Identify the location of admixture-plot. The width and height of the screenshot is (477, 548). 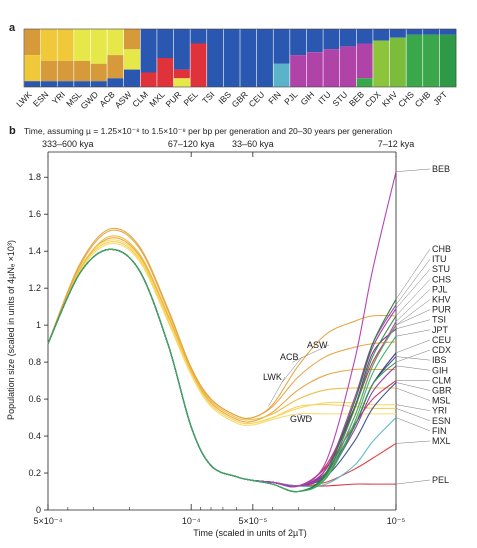
(240, 58).